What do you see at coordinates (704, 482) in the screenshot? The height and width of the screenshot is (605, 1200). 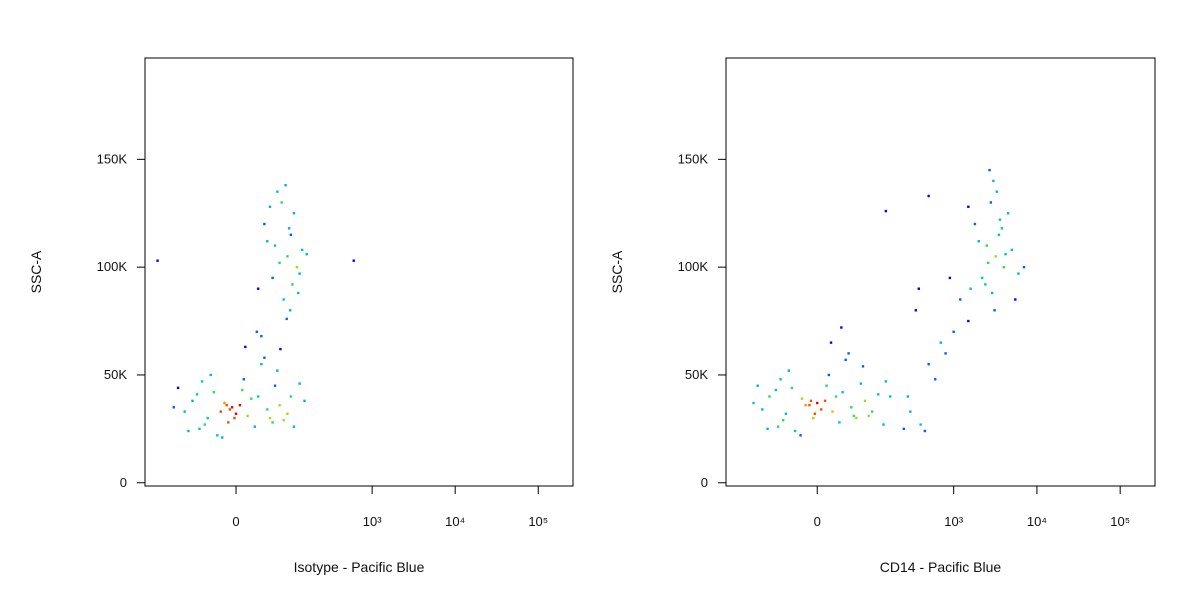 I see `y-tick-label: 0` at bounding box center [704, 482].